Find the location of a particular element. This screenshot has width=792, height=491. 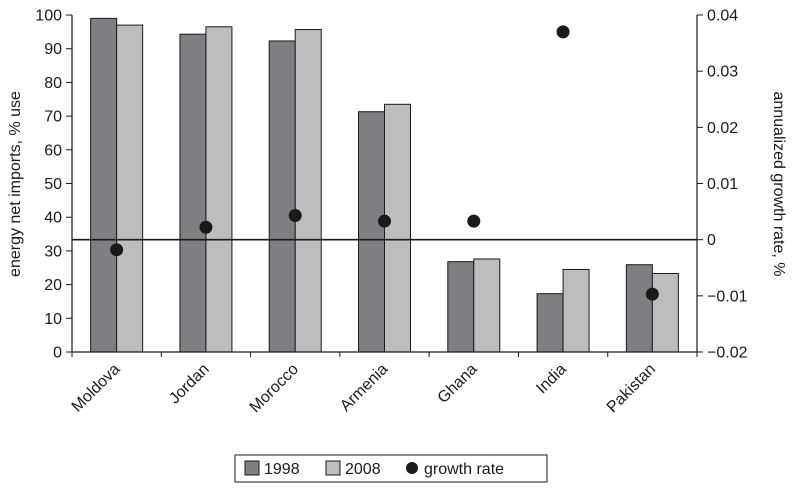

bar-2008-jordan is located at coordinates (219, 189).